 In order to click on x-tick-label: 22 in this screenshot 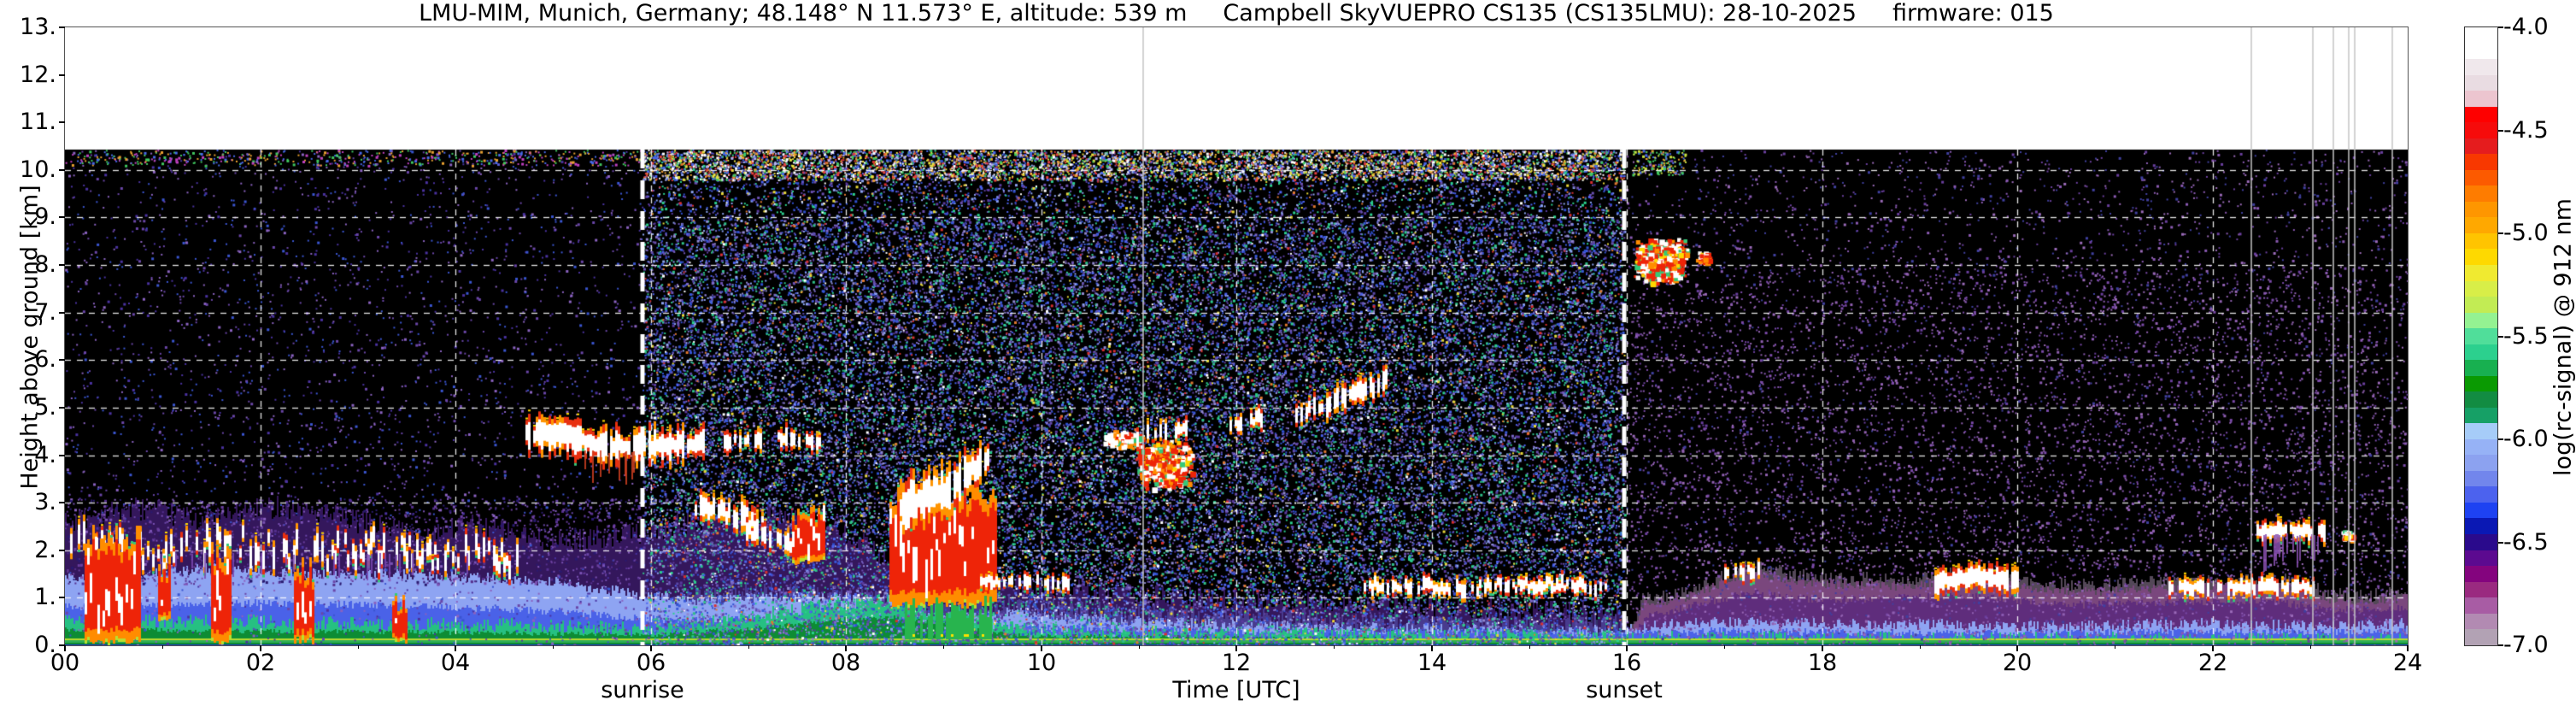, I will do `click(2213, 663)`.